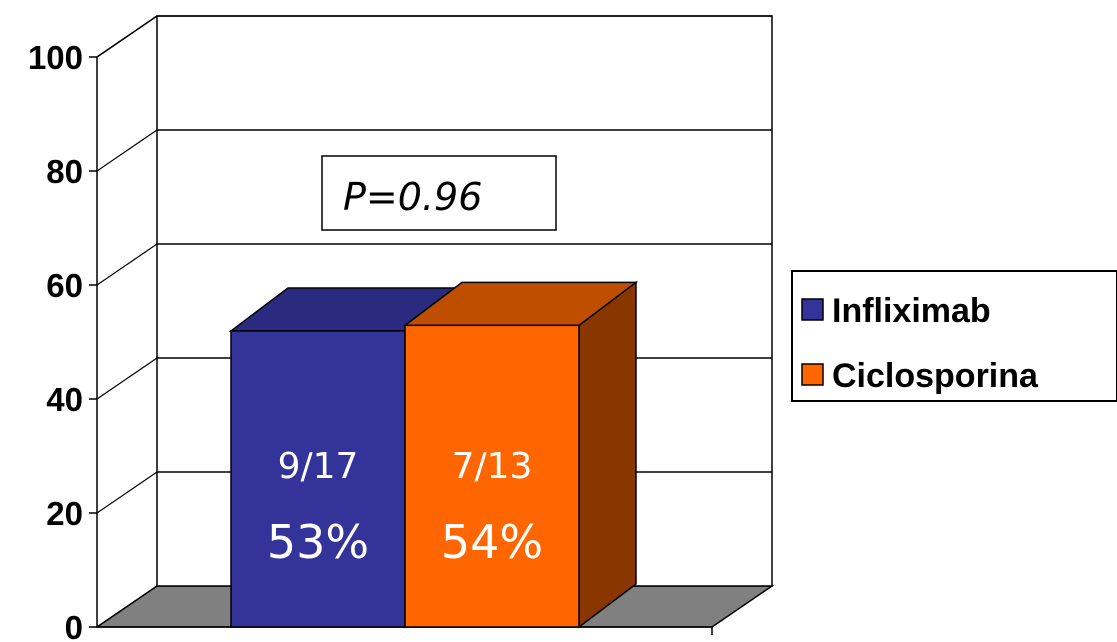 This screenshot has height=642, width=1117. What do you see at coordinates (64, 171) in the screenshot?
I see `y-tick-label: 80` at bounding box center [64, 171].